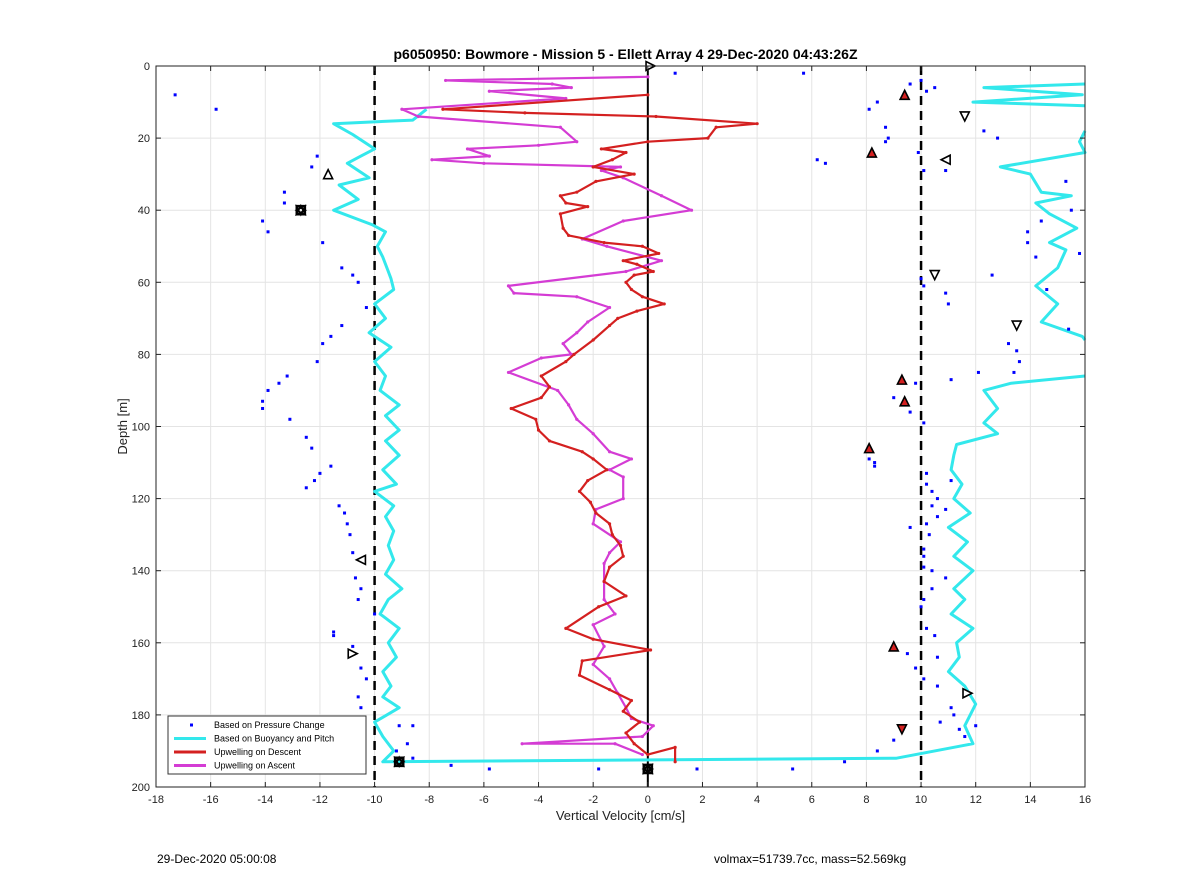  I want to click on x-tick-label: 14, so click(1030, 800).